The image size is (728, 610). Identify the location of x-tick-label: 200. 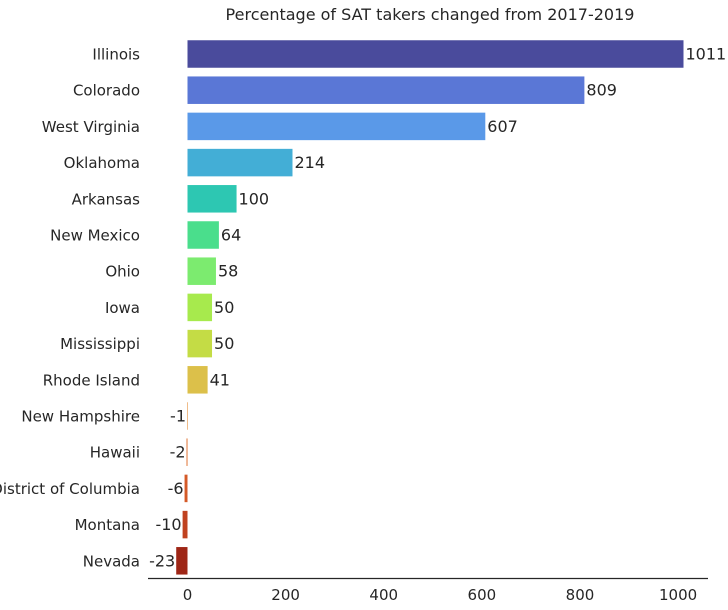
(285, 595).